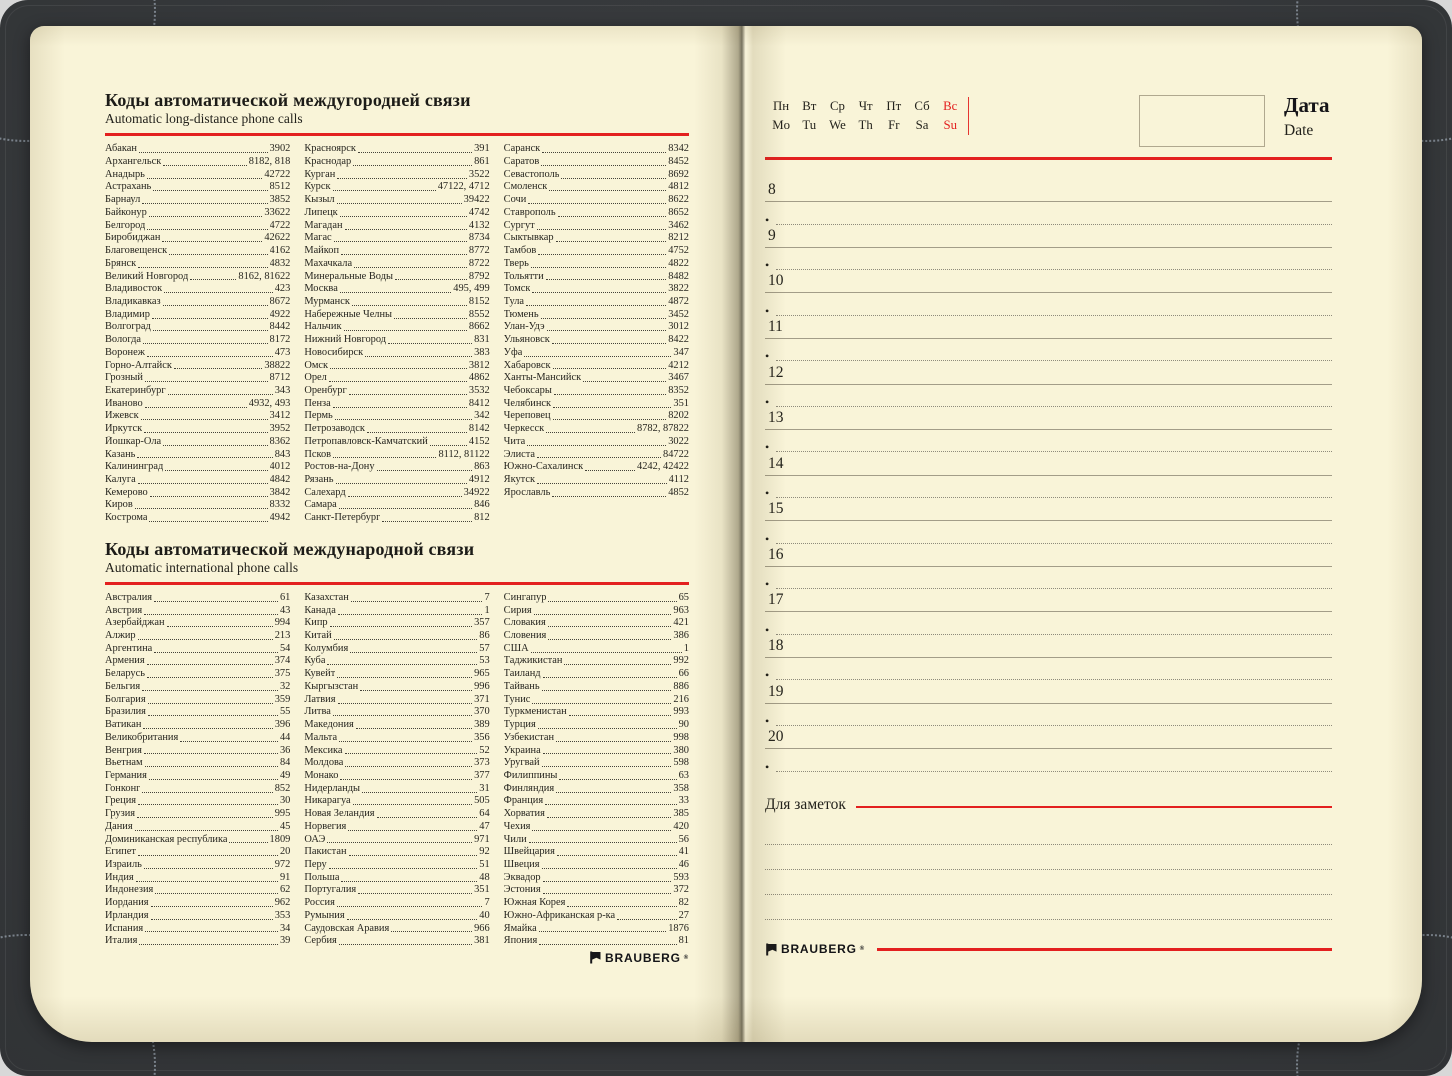 Image resolution: width=1452 pixels, height=1076 pixels. What do you see at coordinates (397, 775) in the screenshot?
I see `phone-code-entry: Монако 377` at bounding box center [397, 775].